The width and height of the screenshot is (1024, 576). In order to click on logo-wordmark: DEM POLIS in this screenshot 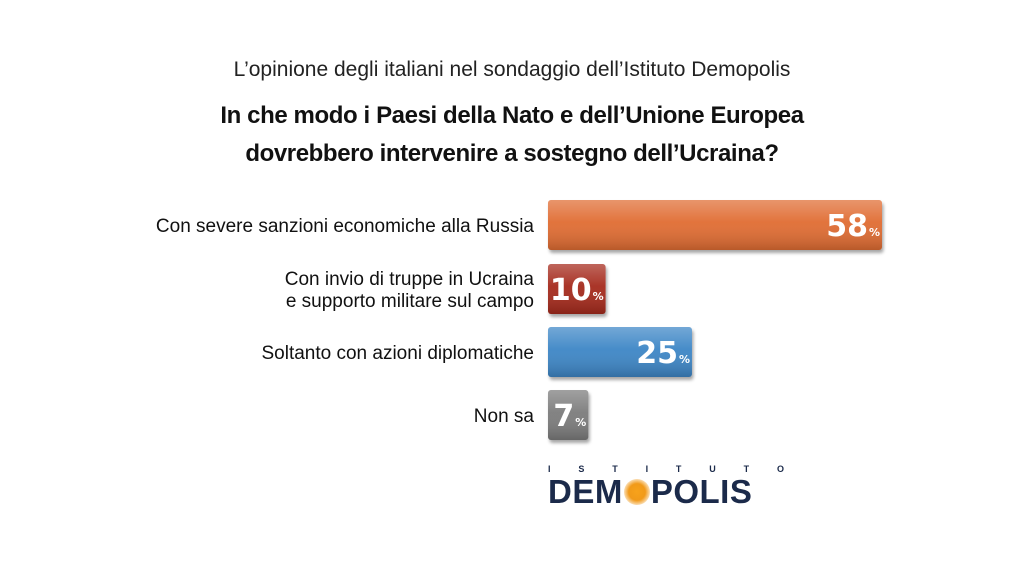, I will do `click(650, 491)`.